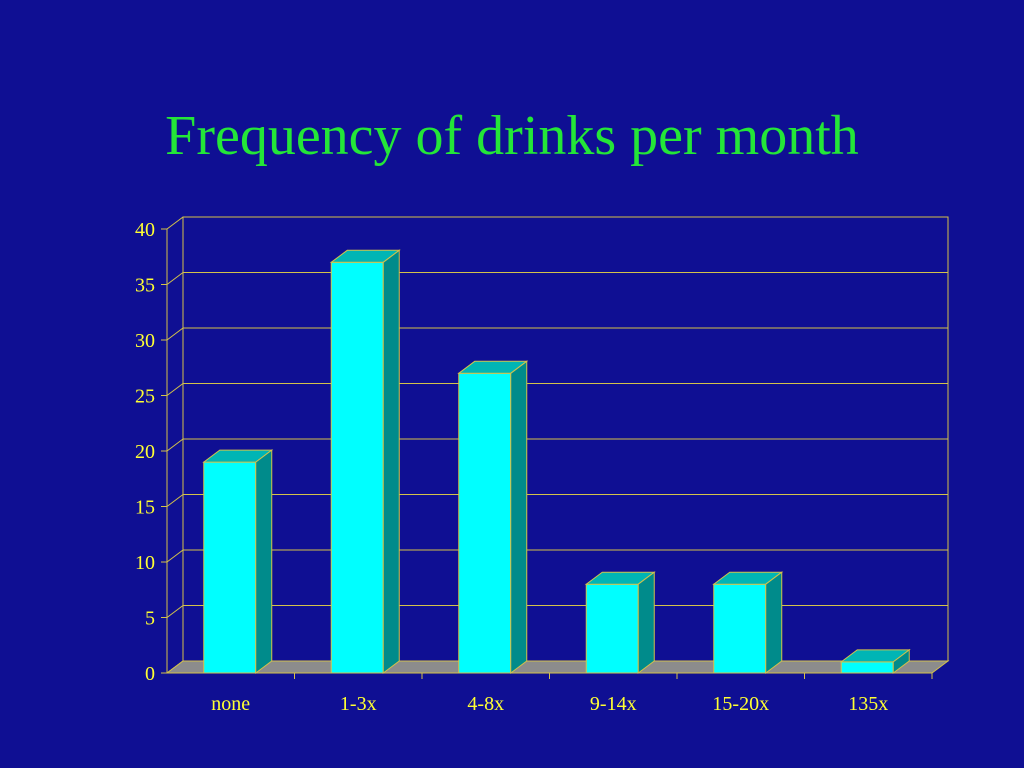  What do you see at coordinates (512, 136) in the screenshot?
I see `chart-title: Frequency of drinks per month` at bounding box center [512, 136].